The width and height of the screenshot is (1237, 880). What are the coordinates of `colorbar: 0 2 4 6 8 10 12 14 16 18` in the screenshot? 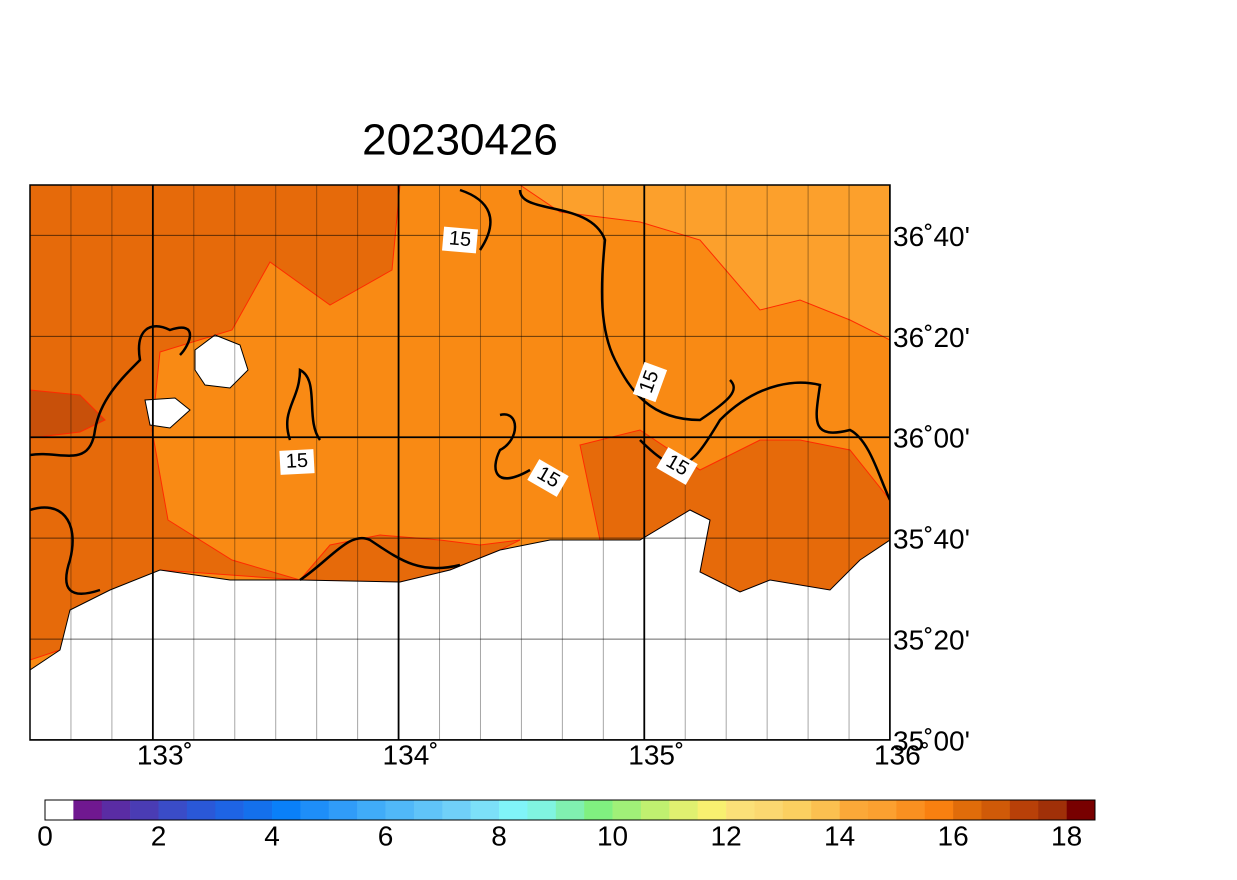 It's located at (566, 825).